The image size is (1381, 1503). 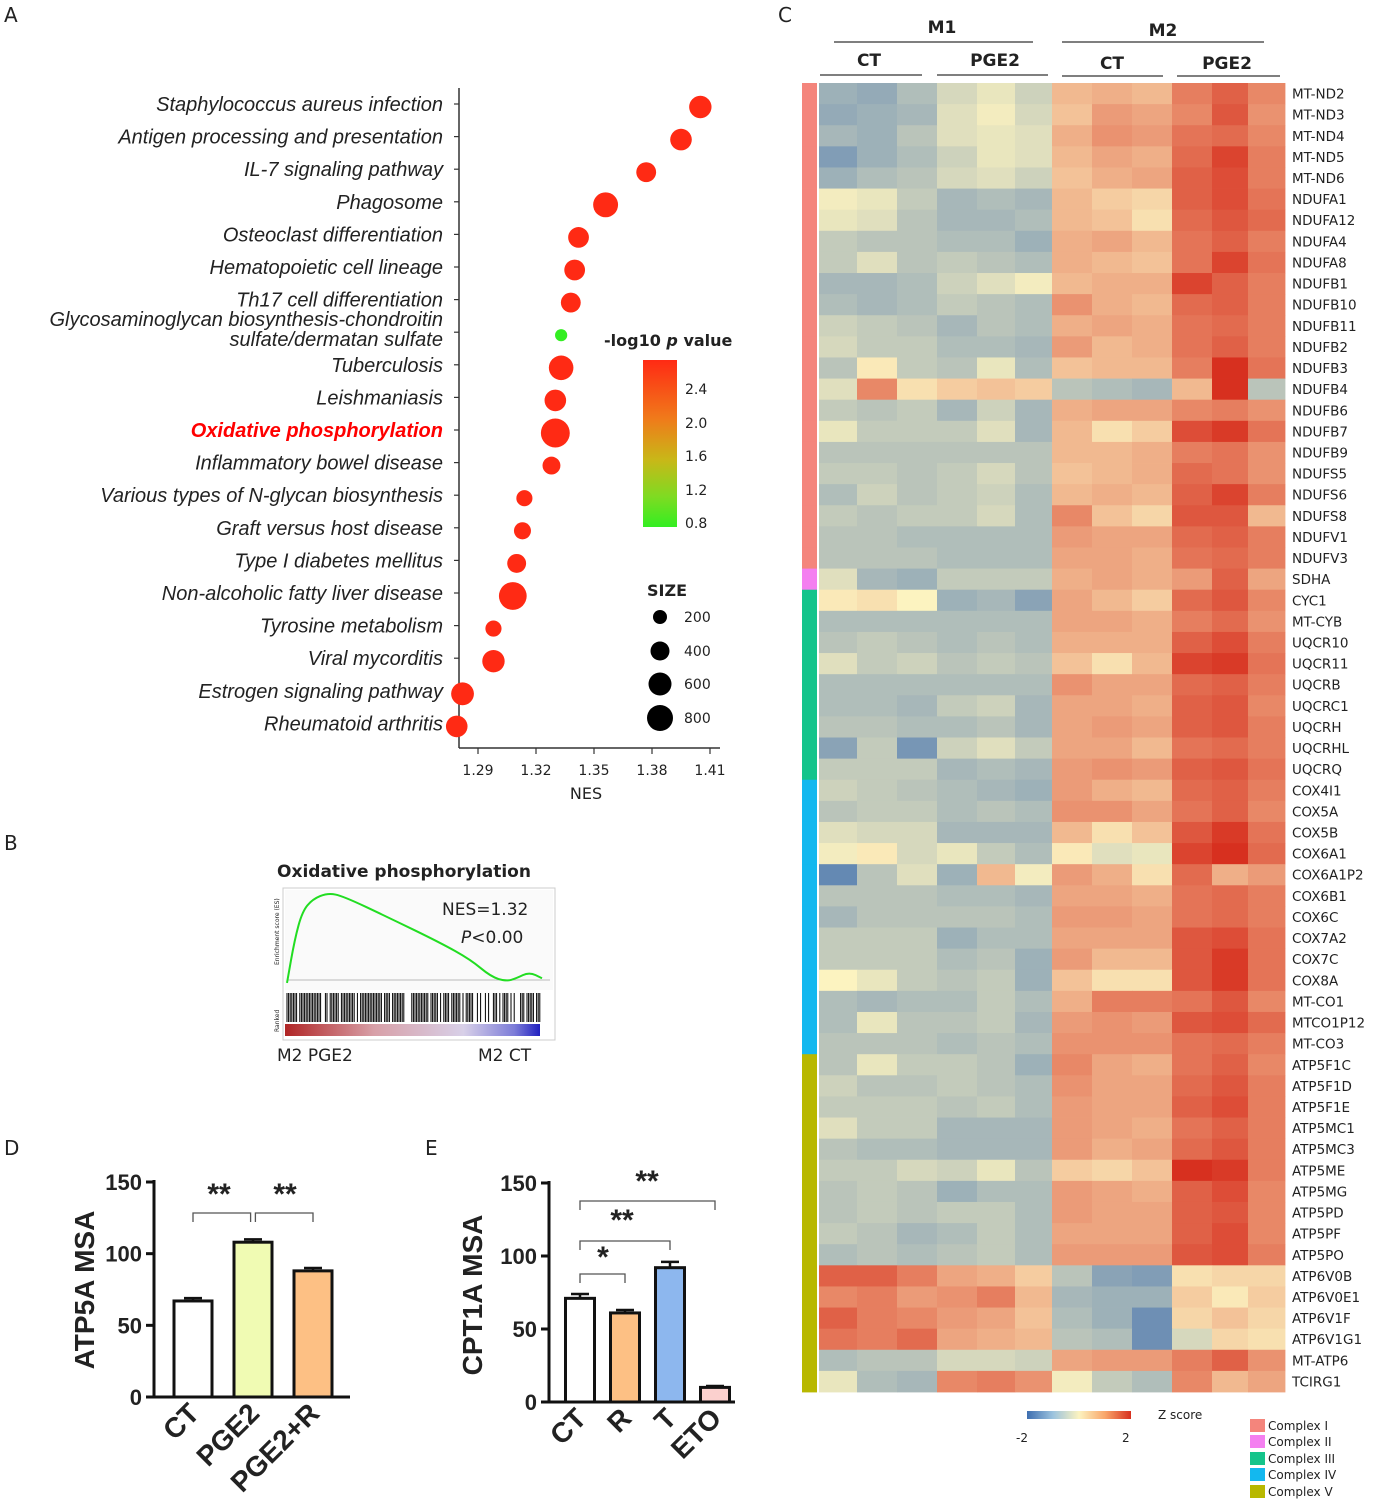 What do you see at coordinates (1318, 1002) in the screenshot?
I see `c-gene-label: MT-CO1` at bounding box center [1318, 1002].